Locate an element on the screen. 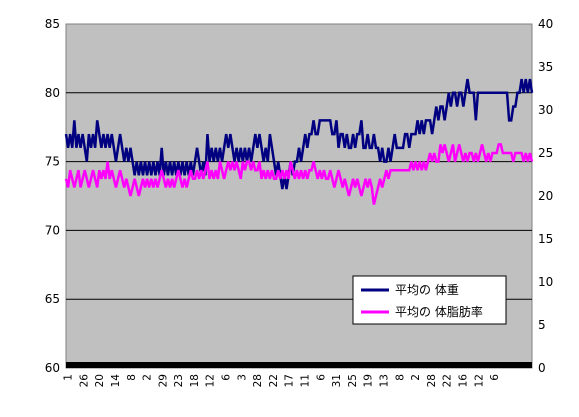  legend-box is located at coordinates (429, 300).